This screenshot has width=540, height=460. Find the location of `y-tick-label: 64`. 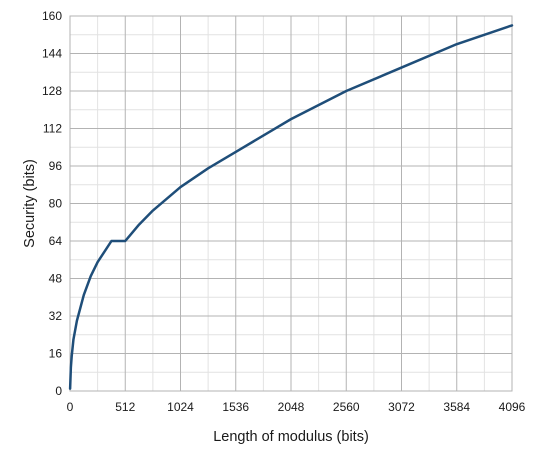

y-tick-label: 64 is located at coordinates (56, 241).